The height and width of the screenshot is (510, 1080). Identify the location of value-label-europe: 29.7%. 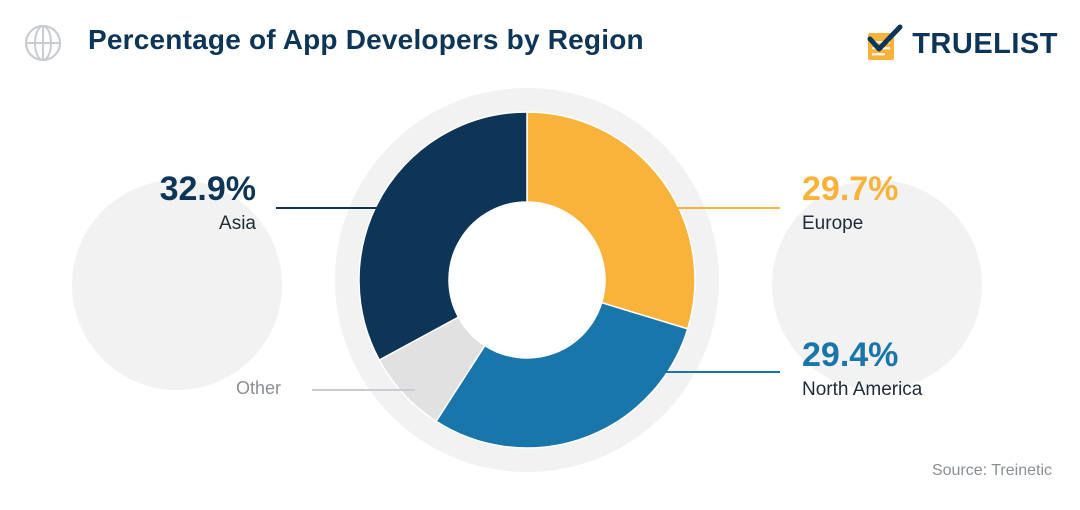
(850, 189).